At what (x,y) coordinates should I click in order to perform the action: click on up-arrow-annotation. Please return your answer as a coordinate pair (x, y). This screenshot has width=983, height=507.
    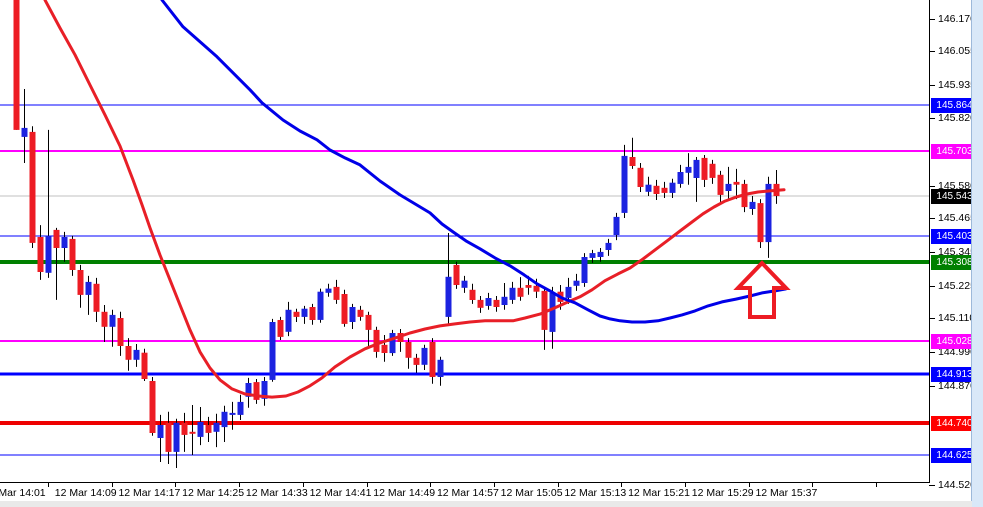
    Looking at the image, I should click on (762, 289).